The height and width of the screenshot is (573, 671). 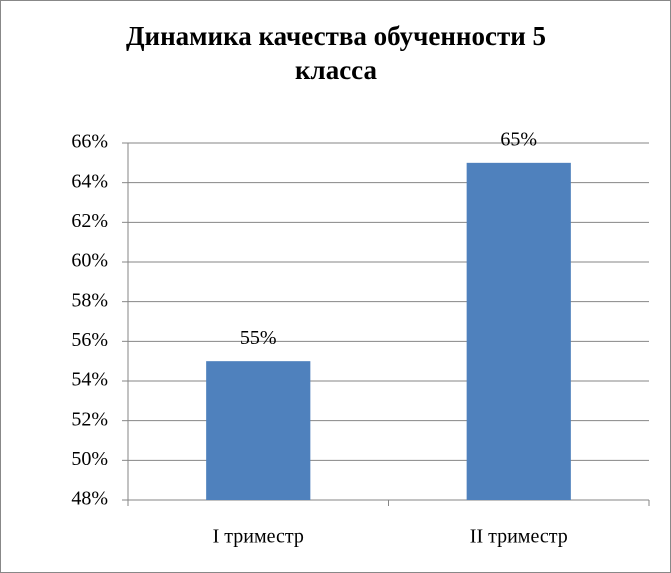 What do you see at coordinates (89, 261) in the screenshot?
I see `y-tick-label: 60%` at bounding box center [89, 261].